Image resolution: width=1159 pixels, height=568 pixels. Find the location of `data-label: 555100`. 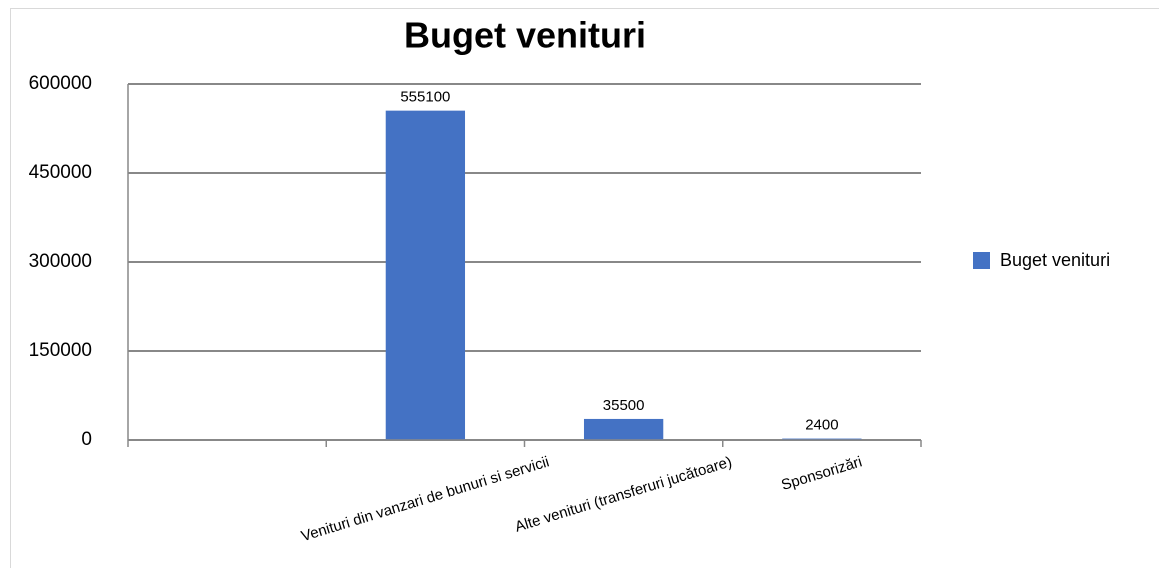

data-label: 555100 is located at coordinates (425, 97).